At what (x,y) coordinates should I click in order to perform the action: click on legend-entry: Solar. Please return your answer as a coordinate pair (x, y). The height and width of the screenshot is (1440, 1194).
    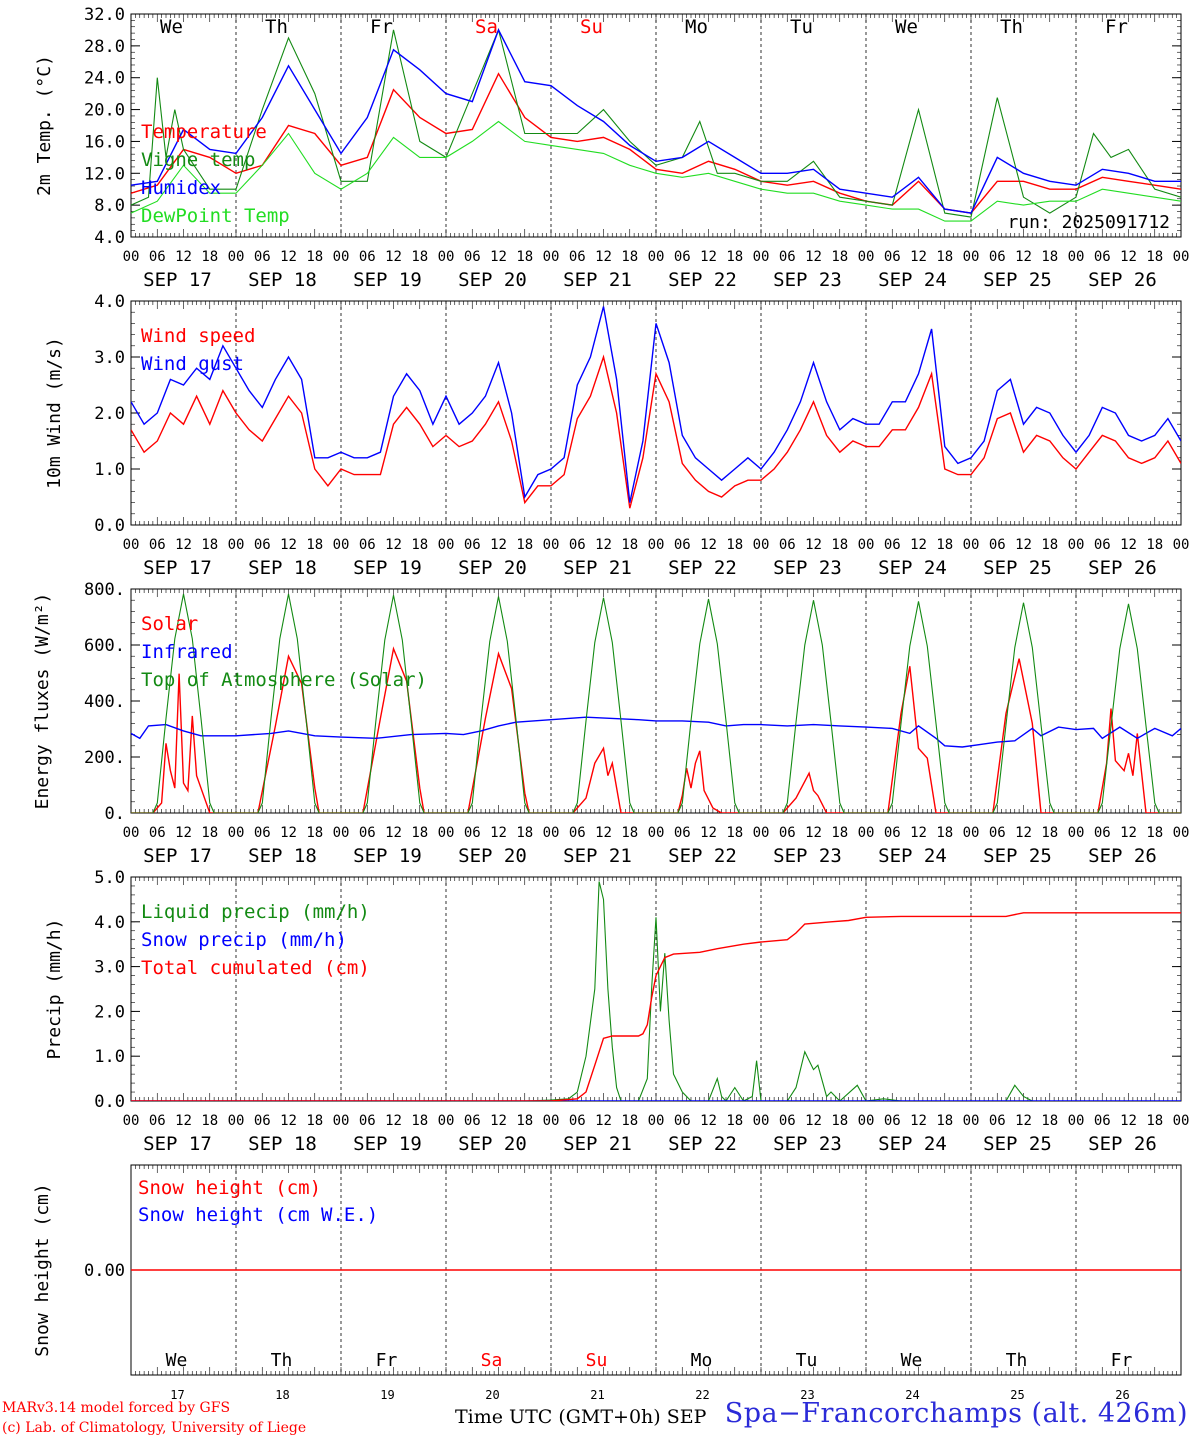
    Looking at the image, I should click on (169, 624).